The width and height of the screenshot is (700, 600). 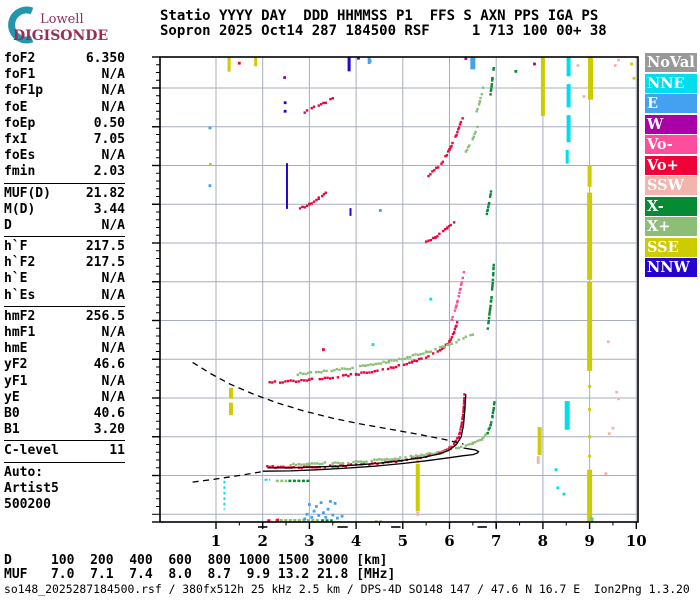 What do you see at coordinates (403, 539) in the screenshot?
I see `svg-text: 5` at bounding box center [403, 539].